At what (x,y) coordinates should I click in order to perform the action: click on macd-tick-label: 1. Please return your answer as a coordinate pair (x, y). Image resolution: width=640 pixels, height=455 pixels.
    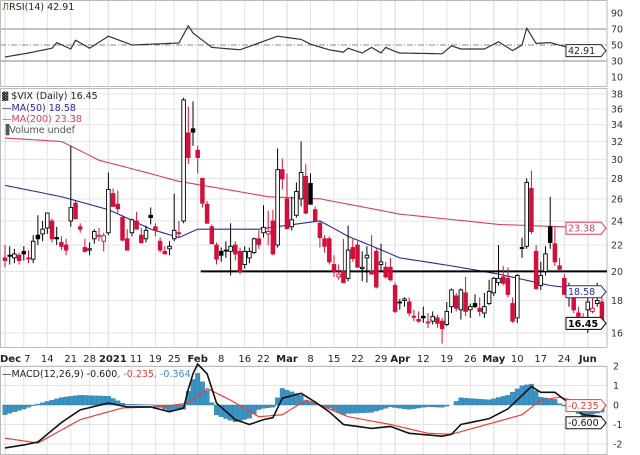
    Looking at the image, I should click on (616, 386).